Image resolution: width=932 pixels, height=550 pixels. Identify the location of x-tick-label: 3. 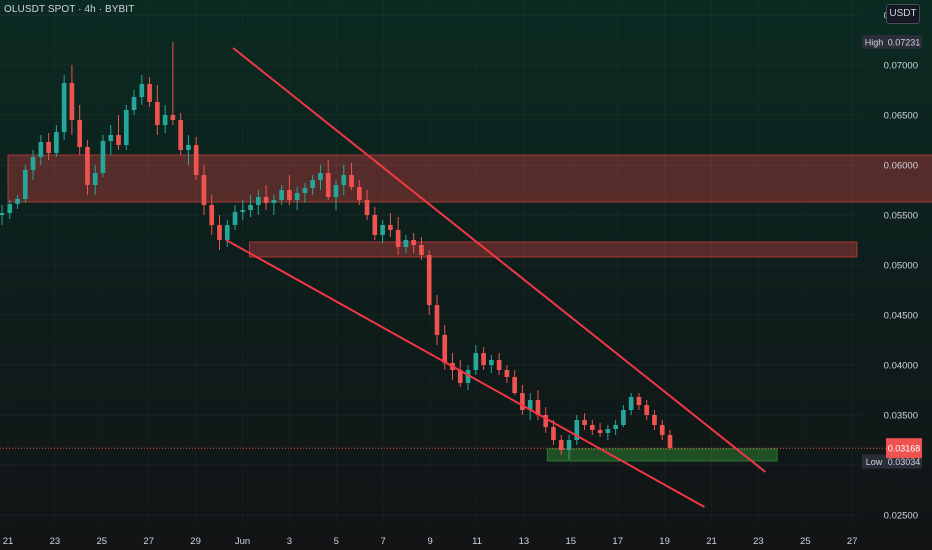
(289, 541).